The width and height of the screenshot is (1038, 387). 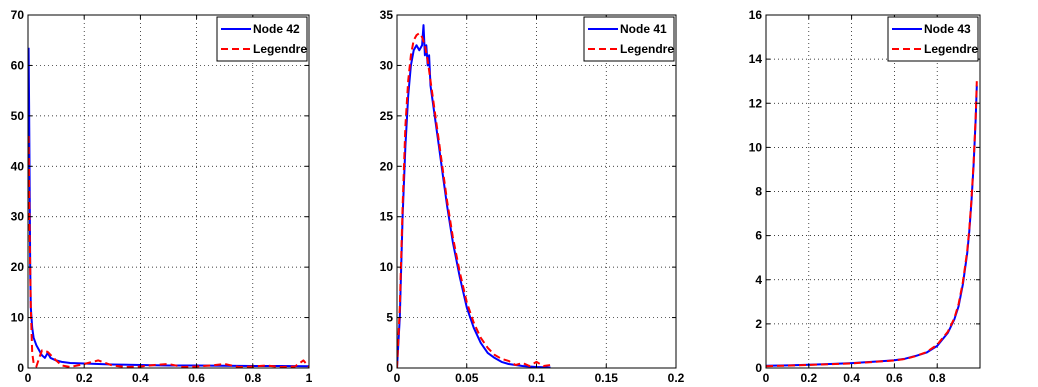 I want to click on legend: Node 41 Legendre, so click(x=629, y=39).